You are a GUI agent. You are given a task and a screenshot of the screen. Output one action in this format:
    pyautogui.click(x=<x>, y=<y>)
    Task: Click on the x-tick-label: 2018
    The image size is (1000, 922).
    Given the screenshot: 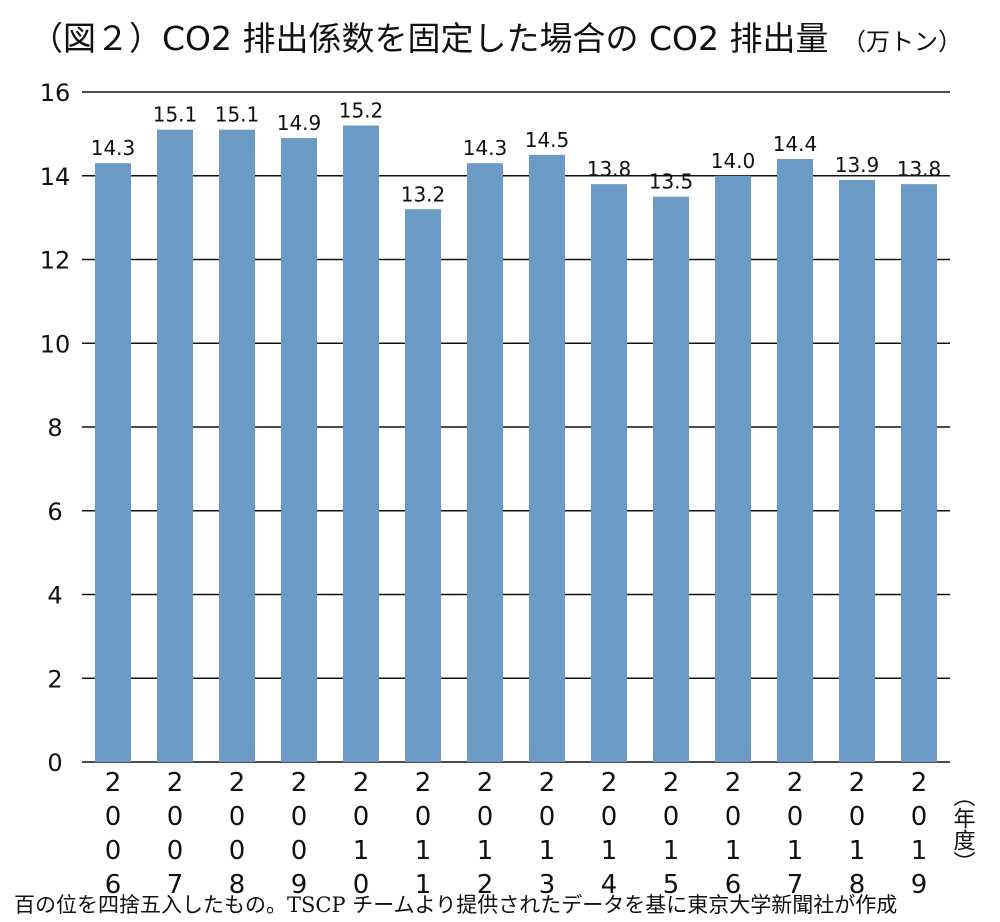 What is the action you would take?
    pyautogui.click(x=857, y=836)
    